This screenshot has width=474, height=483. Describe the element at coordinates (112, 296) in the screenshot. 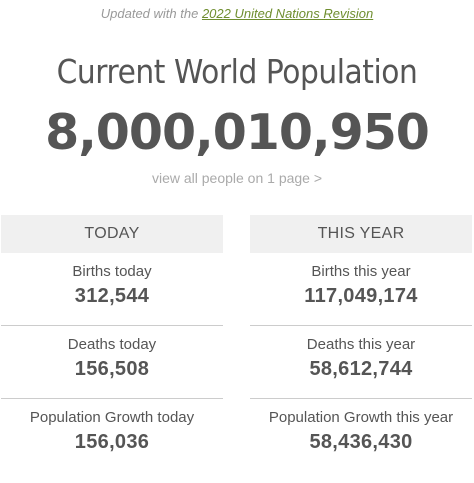

I see `births-today-value: 312,544` at that location.